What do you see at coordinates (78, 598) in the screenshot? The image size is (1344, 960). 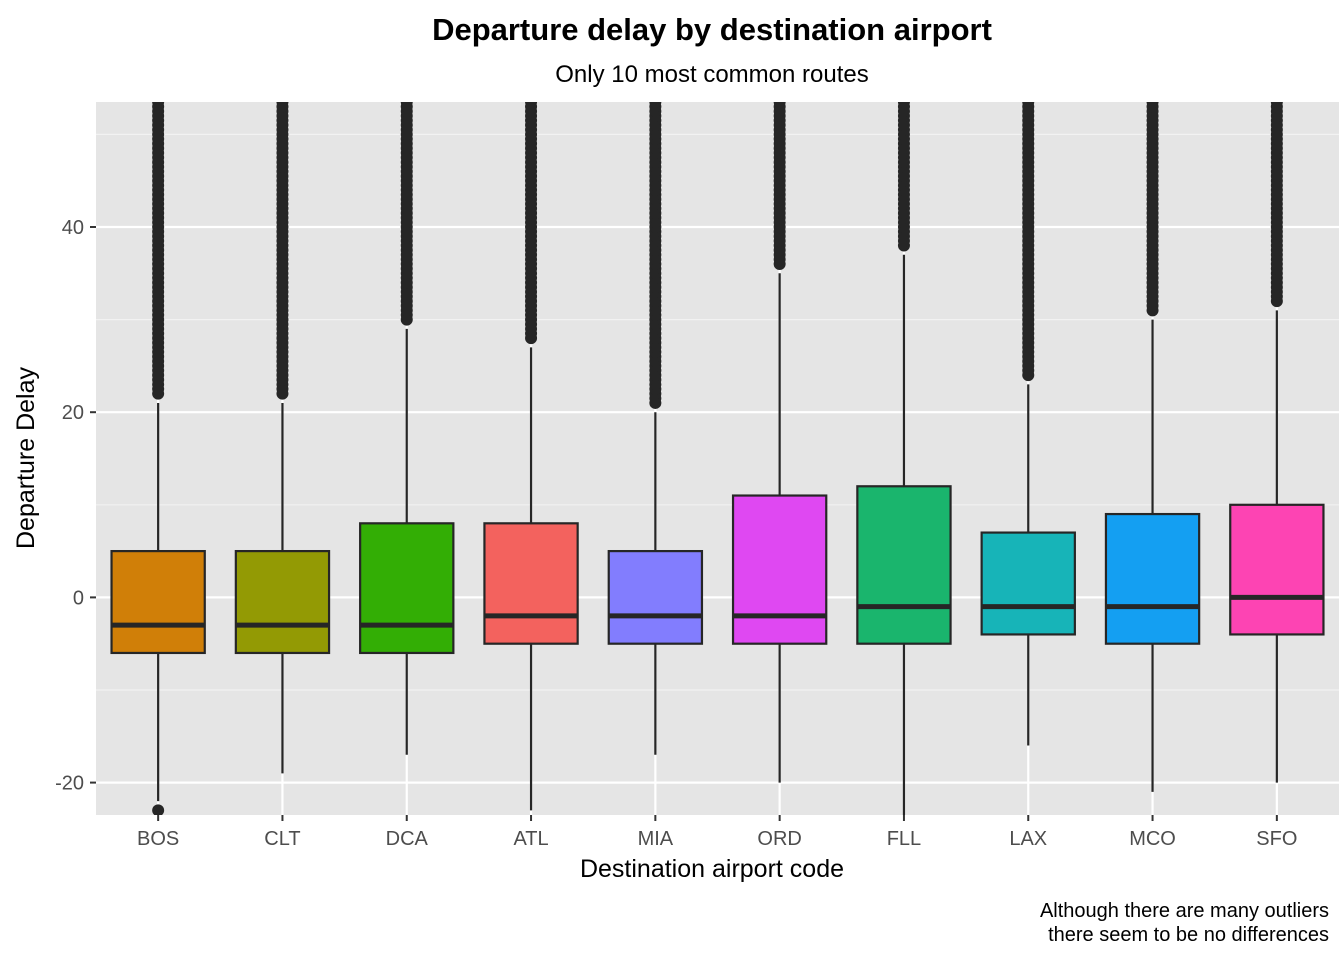 I see `y-tick-label: 0` at bounding box center [78, 598].